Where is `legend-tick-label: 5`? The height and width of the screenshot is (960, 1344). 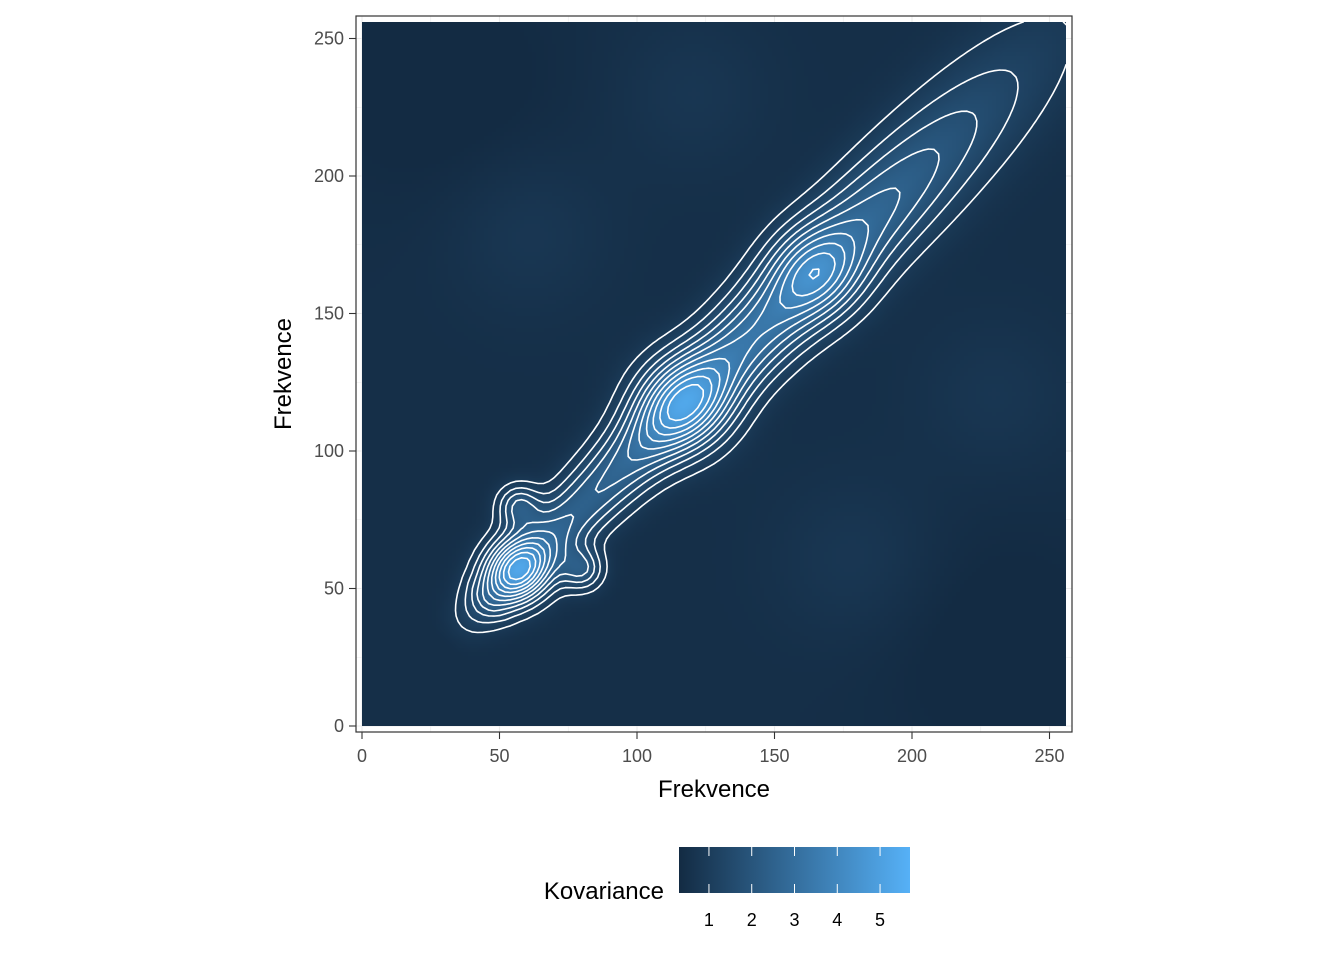 legend-tick-label: 5 is located at coordinates (880, 920).